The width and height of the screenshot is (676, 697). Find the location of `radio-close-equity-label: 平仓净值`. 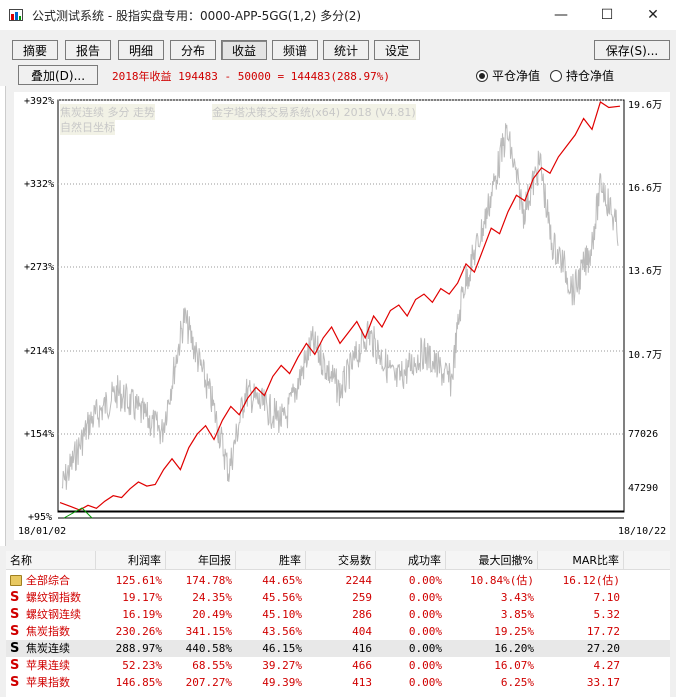

radio-close-equity-label: 平仓净值 is located at coordinates (515, 76).